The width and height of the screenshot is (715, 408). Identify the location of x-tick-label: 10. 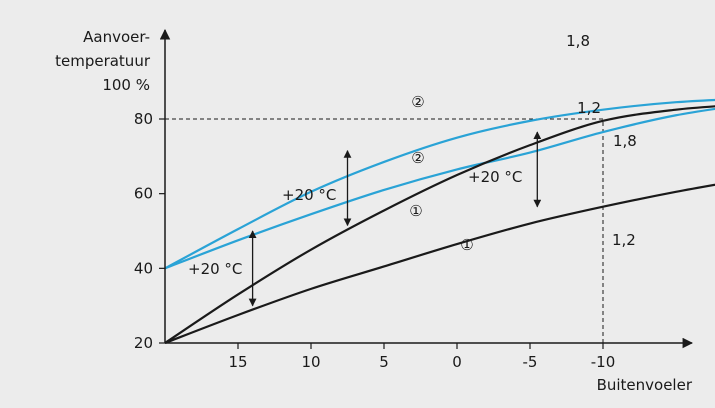
(310, 362).